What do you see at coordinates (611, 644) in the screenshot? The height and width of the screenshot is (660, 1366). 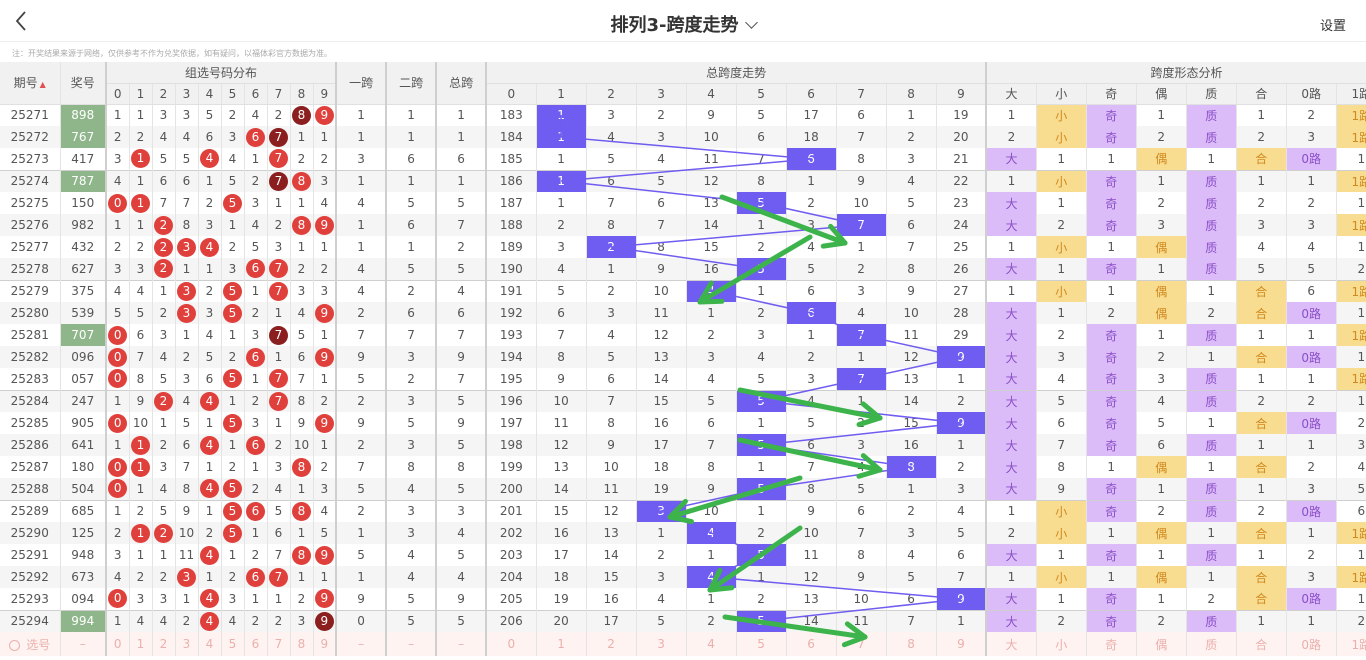 I see `pick-trend-digit: 2` at bounding box center [611, 644].